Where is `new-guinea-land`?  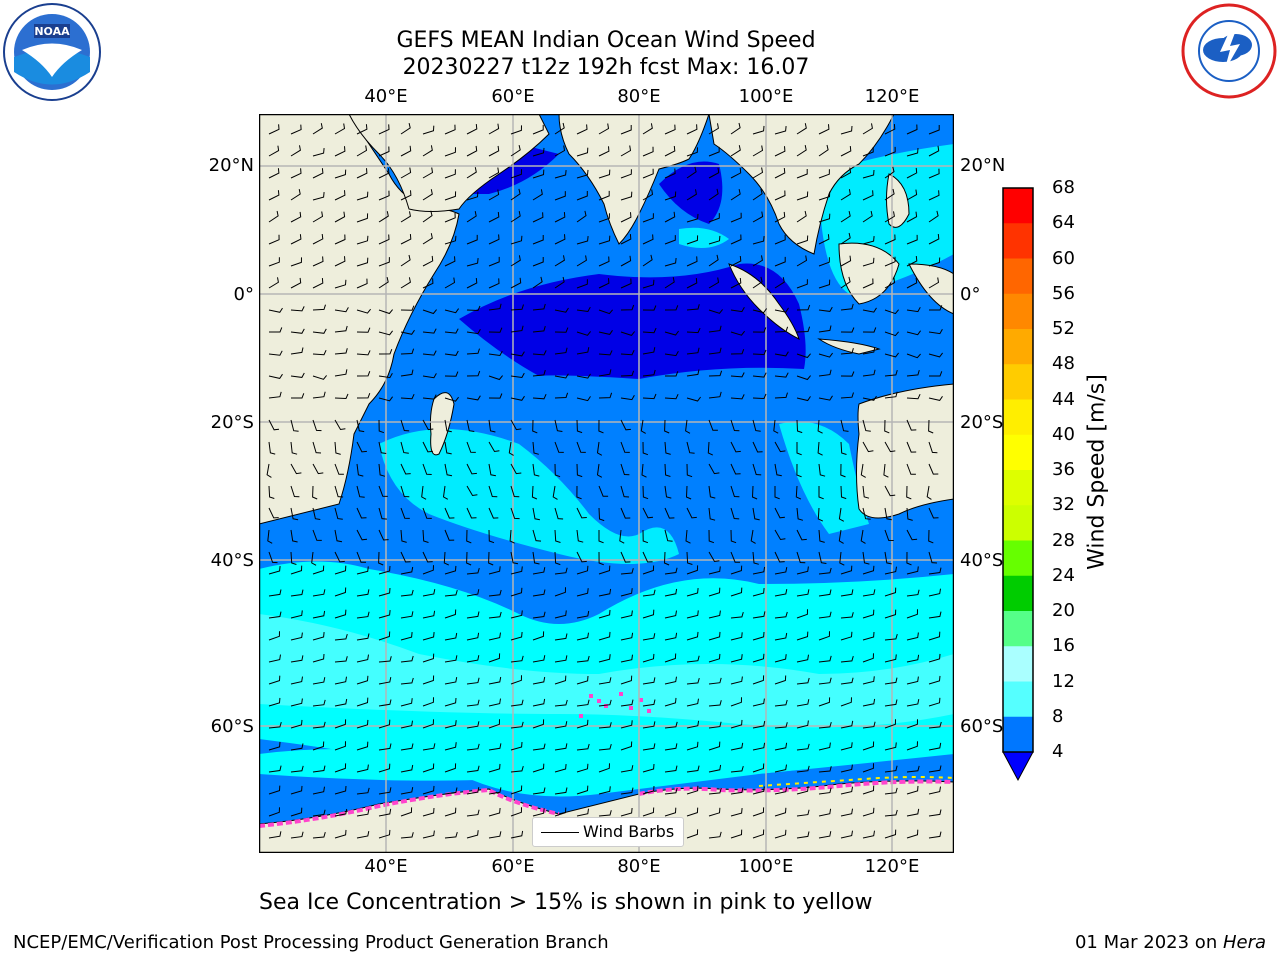
new-guinea-land is located at coordinates (931, 289).